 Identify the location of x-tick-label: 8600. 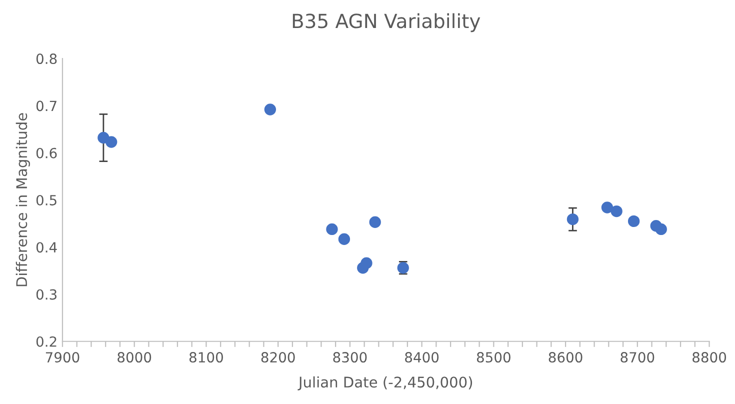
(565, 357).